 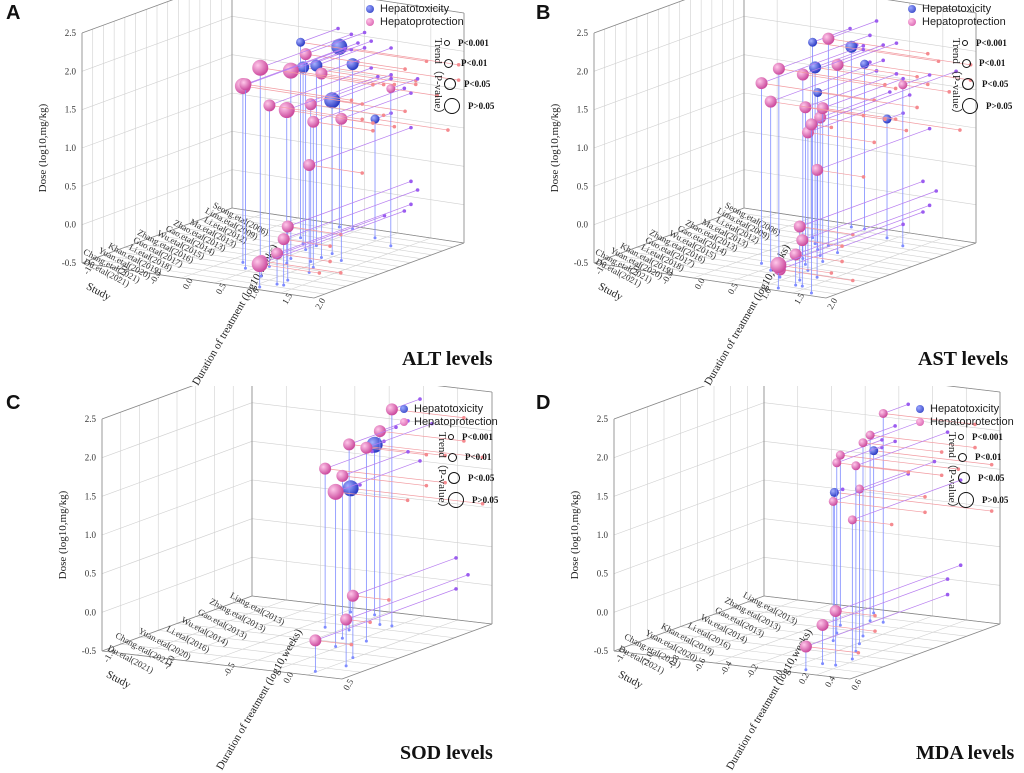 I want to click on z-tick-label: 2.0, so click(x=603, y=458).